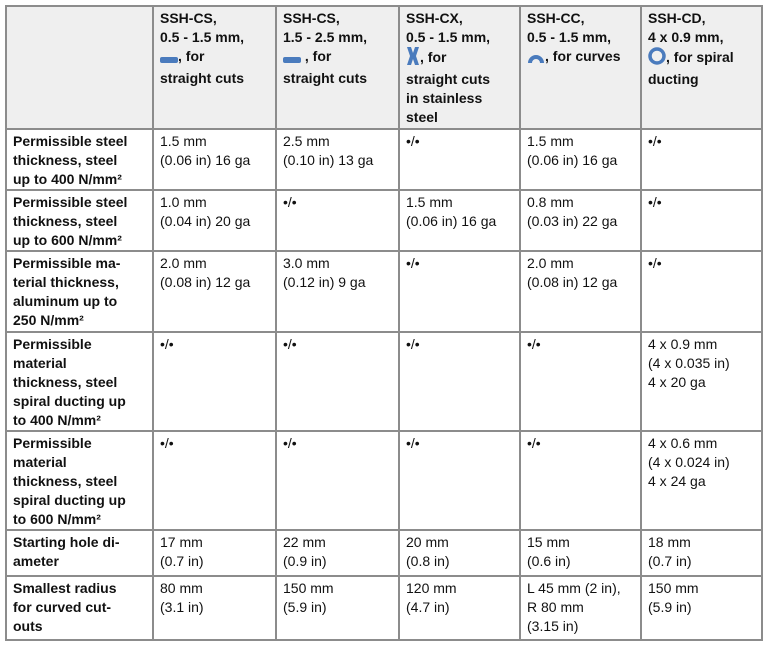  What do you see at coordinates (580, 608) in the screenshot?
I see `table-cell: L 45 mm (2 in), R 80 mm (3.15 in)` at bounding box center [580, 608].